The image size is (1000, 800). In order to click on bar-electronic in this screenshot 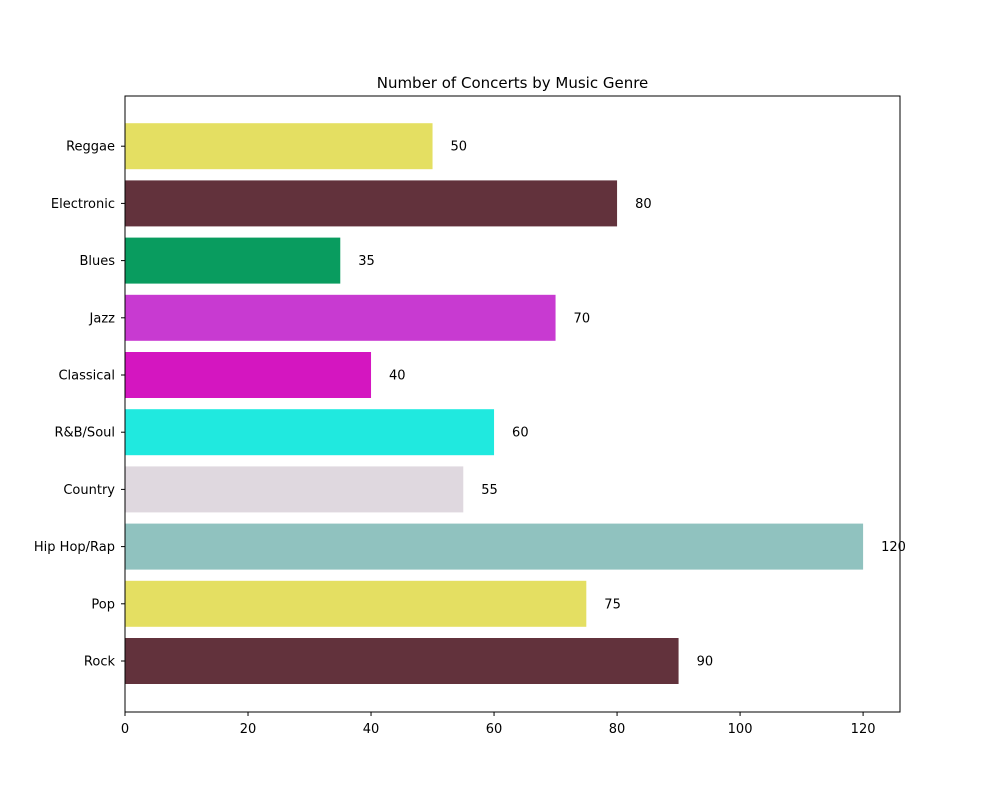, I will do `click(371, 203)`.